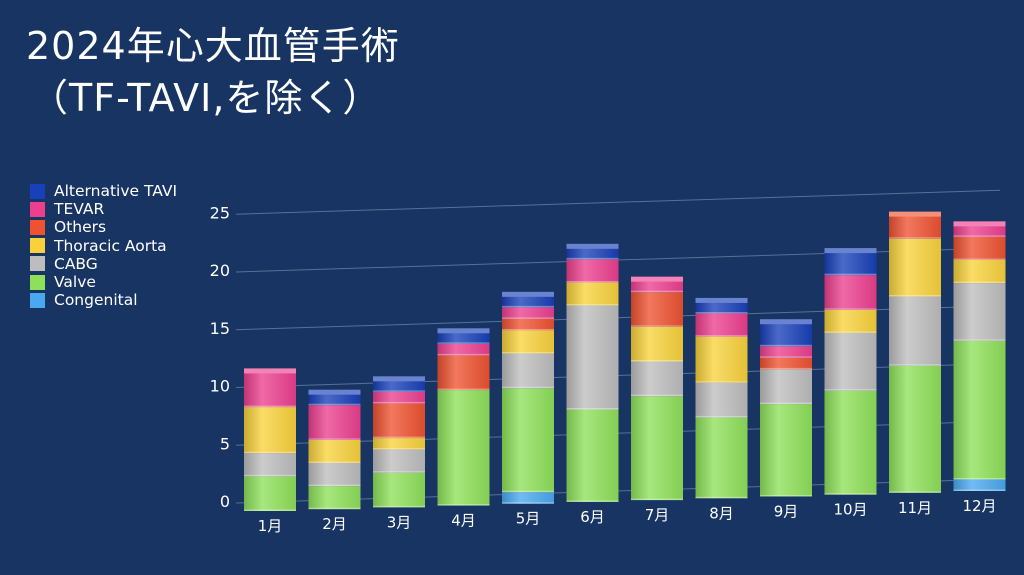 This screenshot has width=1024, height=575. Describe the element at coordinates (220, 270) in the screenshot. I see `y-tick-label: 20` at that location.